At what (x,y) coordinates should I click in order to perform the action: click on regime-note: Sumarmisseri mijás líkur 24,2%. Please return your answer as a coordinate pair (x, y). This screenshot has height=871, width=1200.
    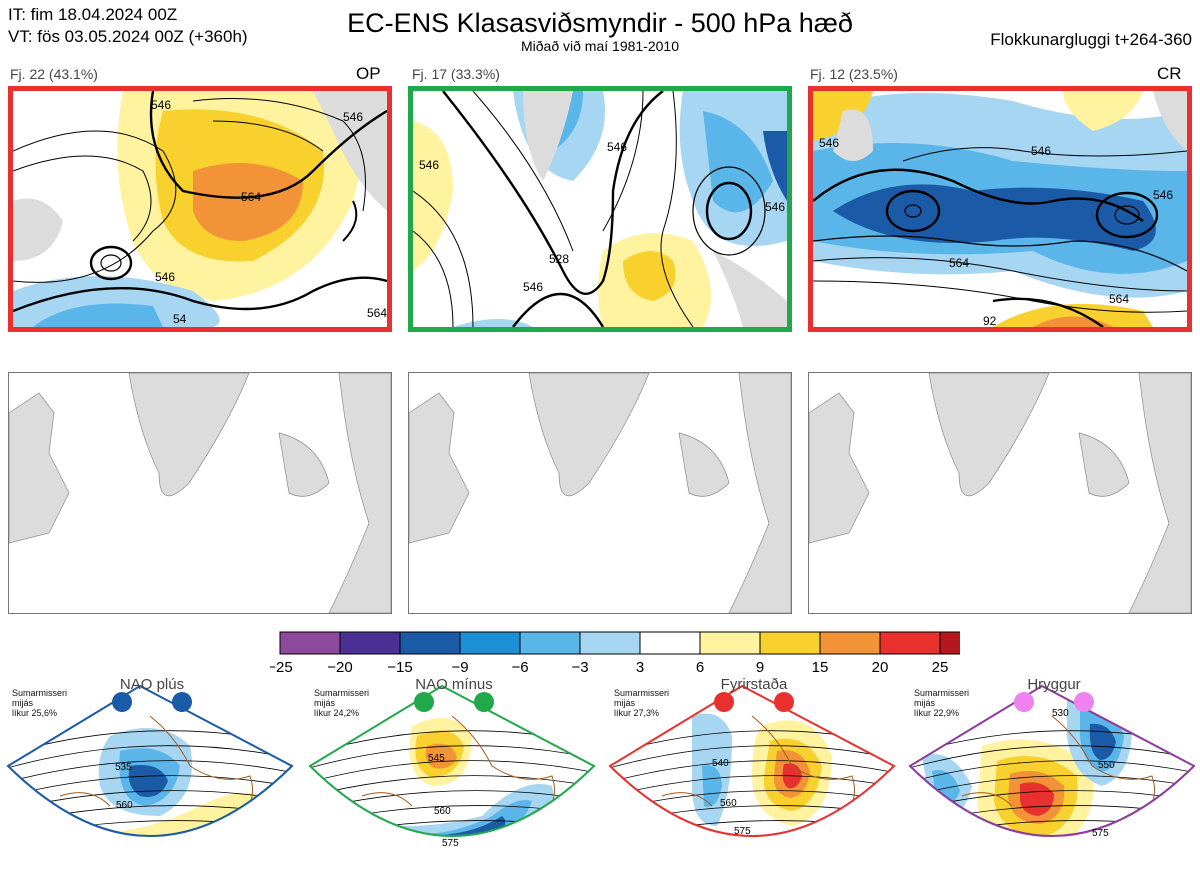
    Looking at the image, I should click on (341, 703).